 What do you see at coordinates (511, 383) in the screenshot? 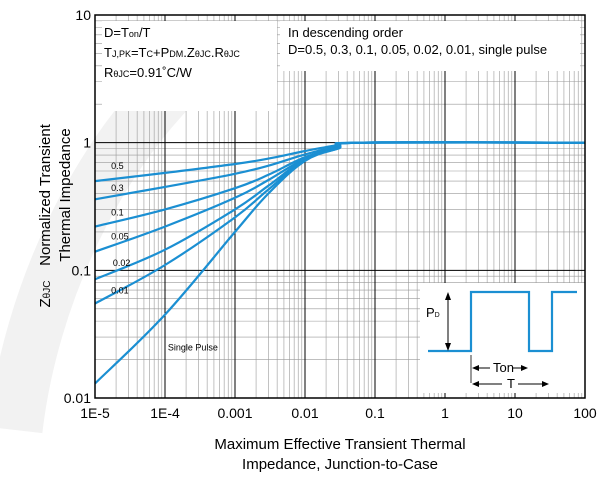
I see `t-label: T` at bounding box center [511, 383].